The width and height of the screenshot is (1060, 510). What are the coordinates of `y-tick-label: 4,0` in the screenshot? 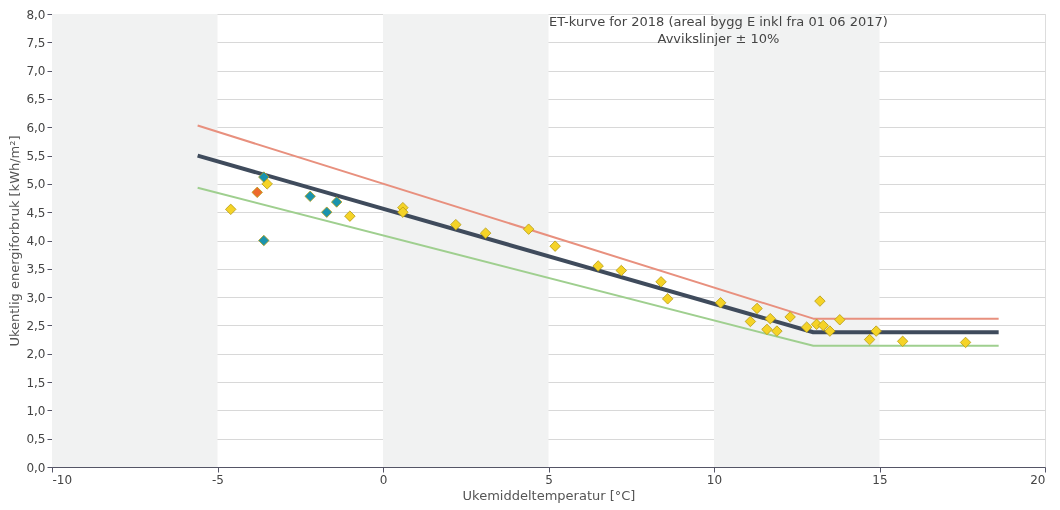 It's located at (36, 241).